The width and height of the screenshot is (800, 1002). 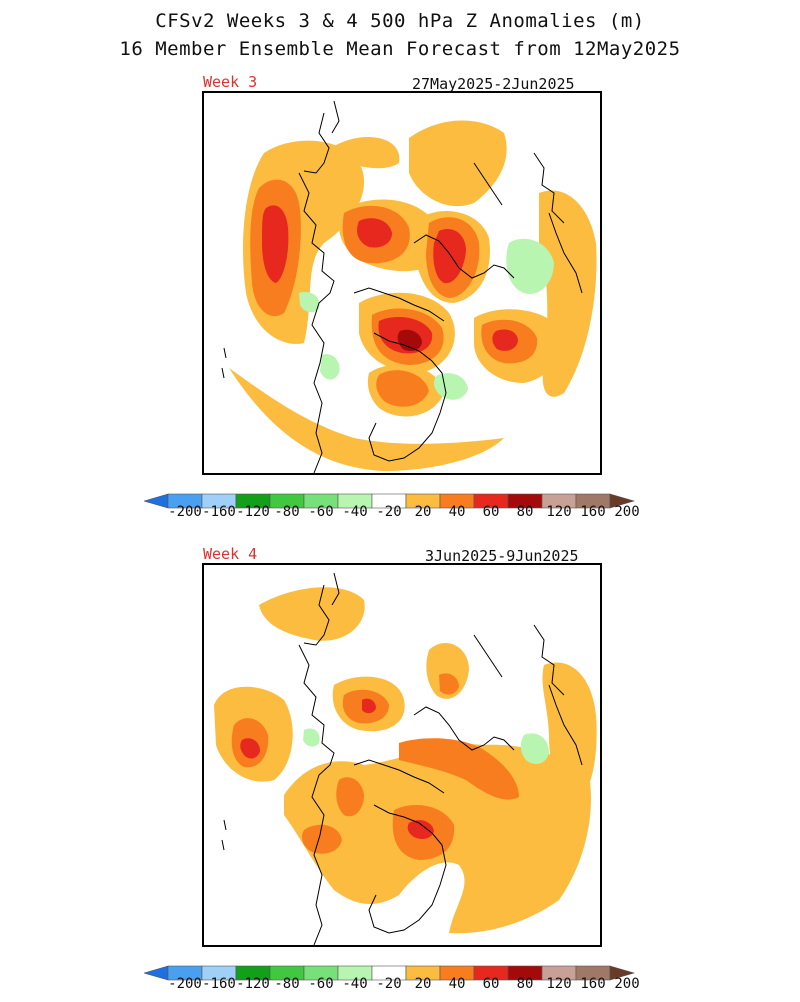 I want to click on panel-dates-week3: 27May2025-2Jun2025, so click(x=493, y=84).